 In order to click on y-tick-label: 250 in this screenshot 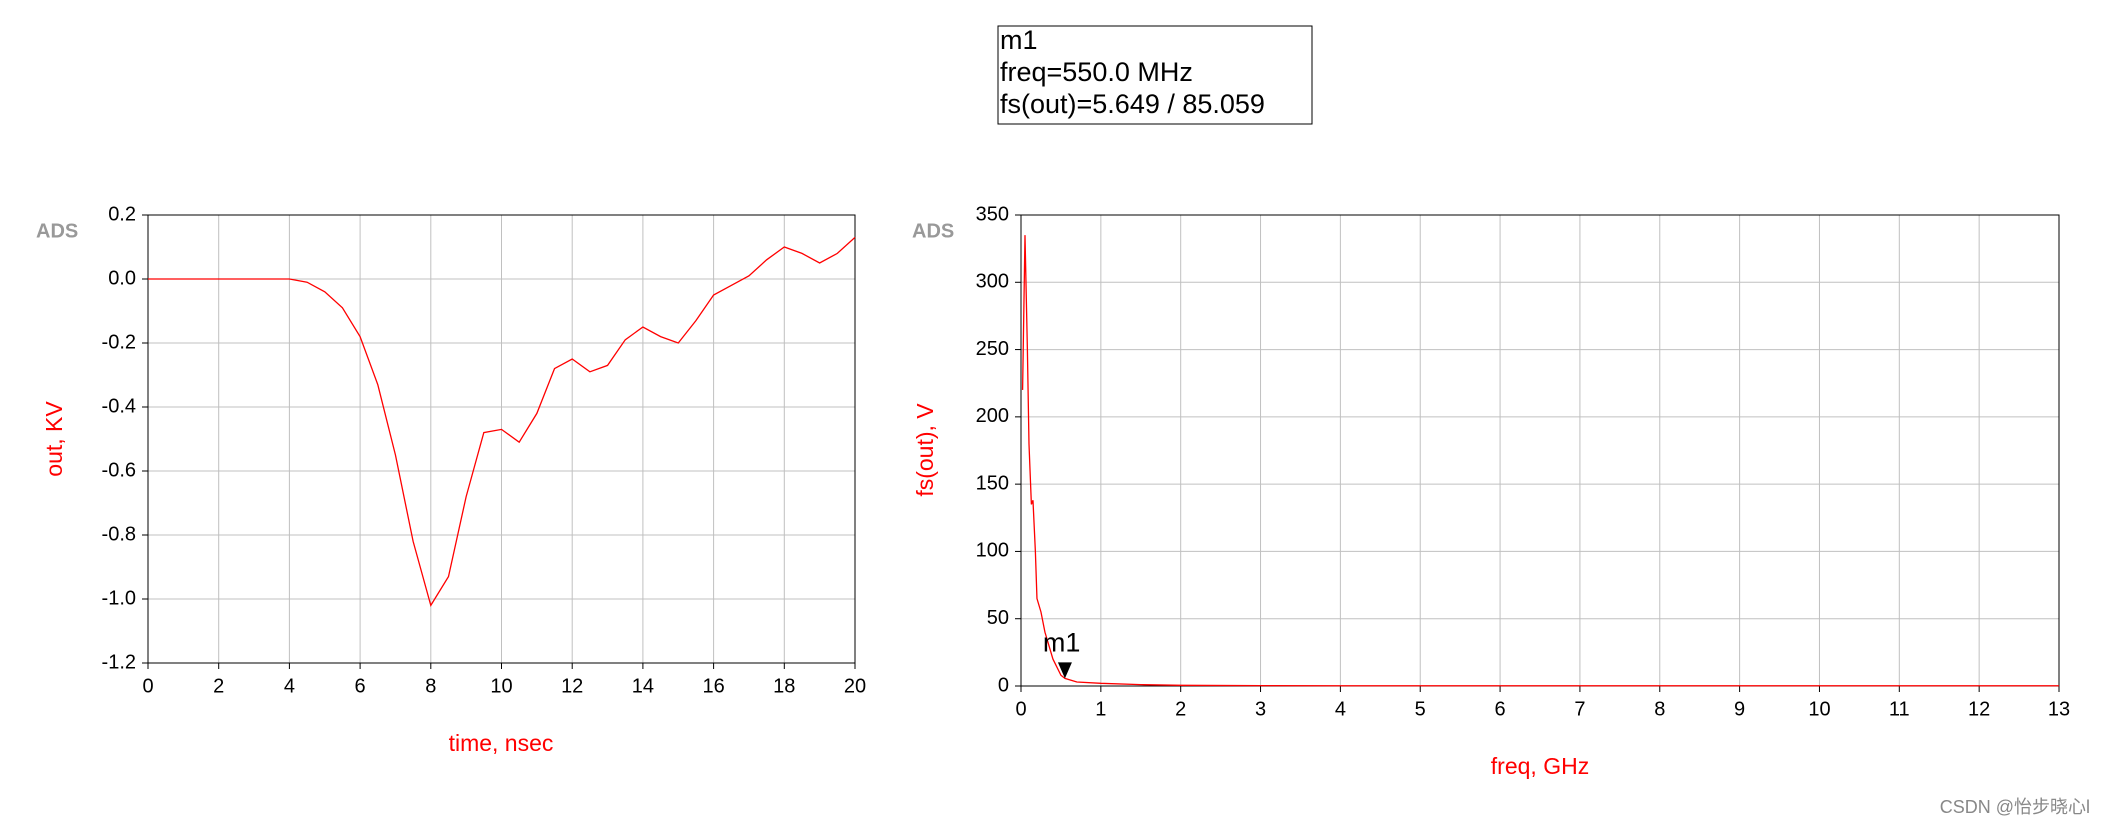, I will do `click(992, 349)`.